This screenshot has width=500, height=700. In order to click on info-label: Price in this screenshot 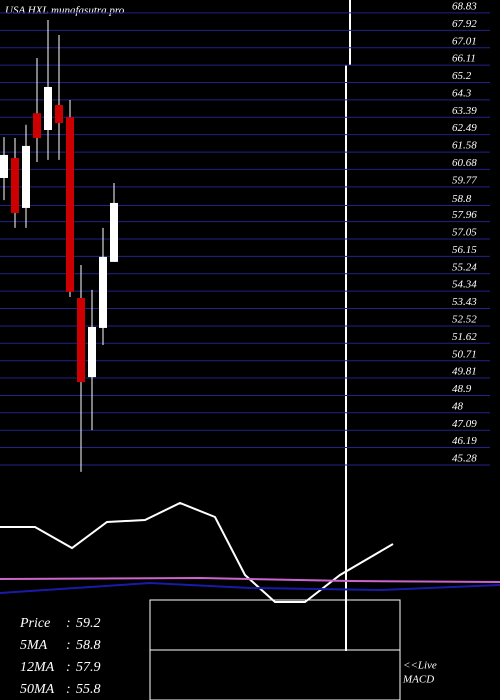, I will do `click(34, 623)`.